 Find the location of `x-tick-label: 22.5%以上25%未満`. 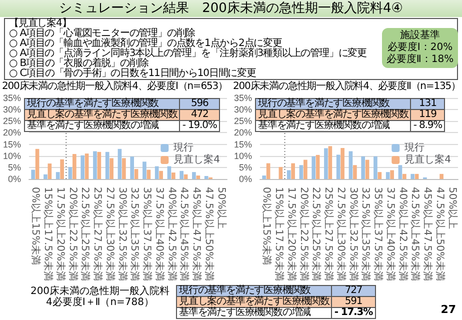

x-tick-label: 22.5%以上25%未満 is located at coordinates (85, 234).